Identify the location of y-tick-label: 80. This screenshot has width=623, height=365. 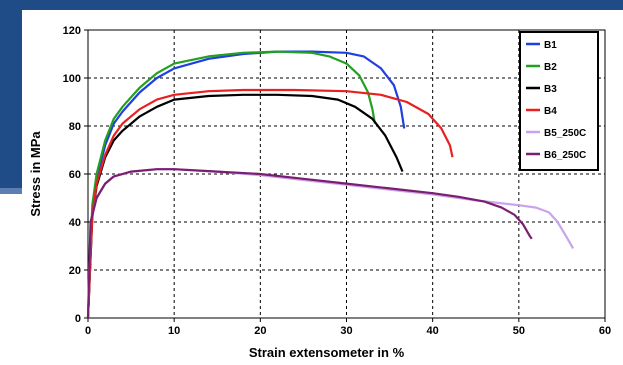
(75, 127).